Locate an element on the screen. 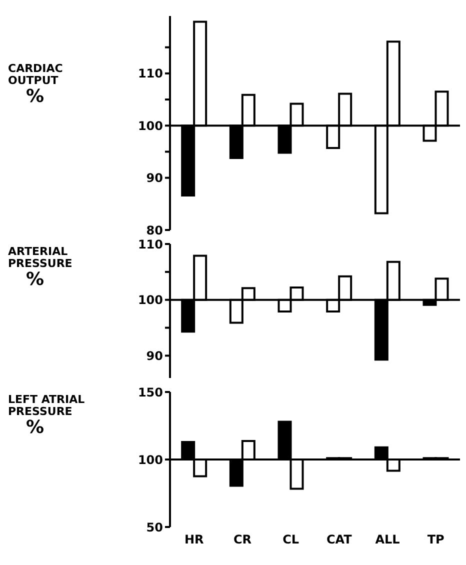 The image size is (466, 565). x-tick-label: HR is located at coordinates (194, 539).